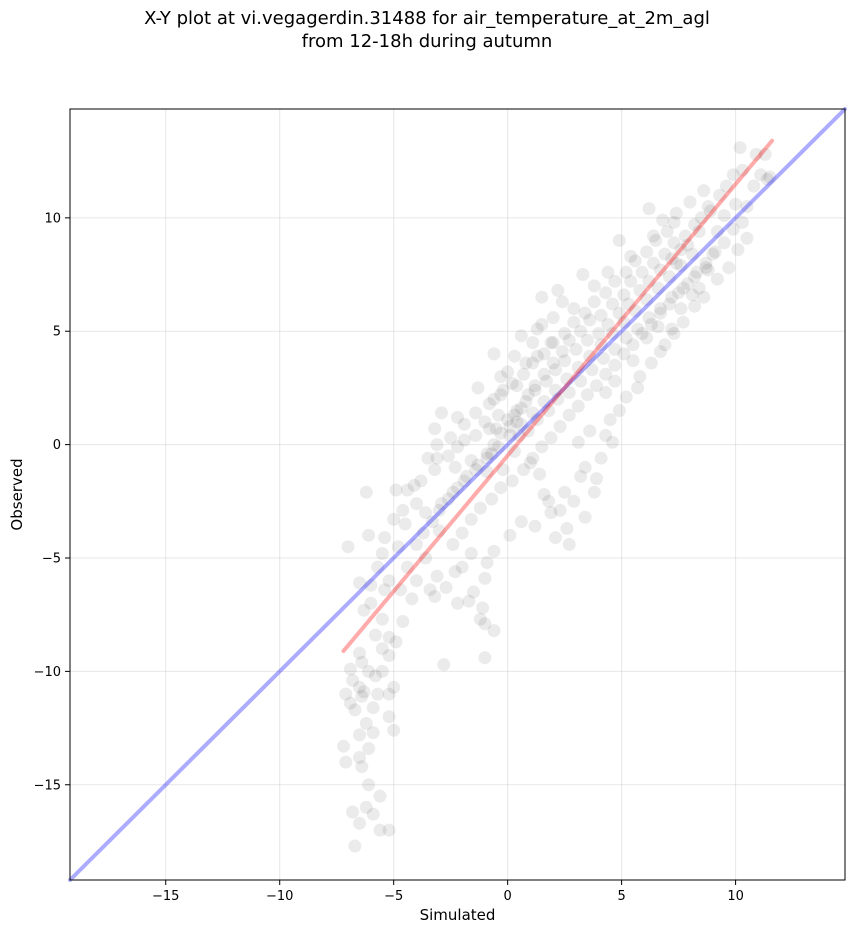  I want to click on y-tick-label: 5, so click(57, 332).